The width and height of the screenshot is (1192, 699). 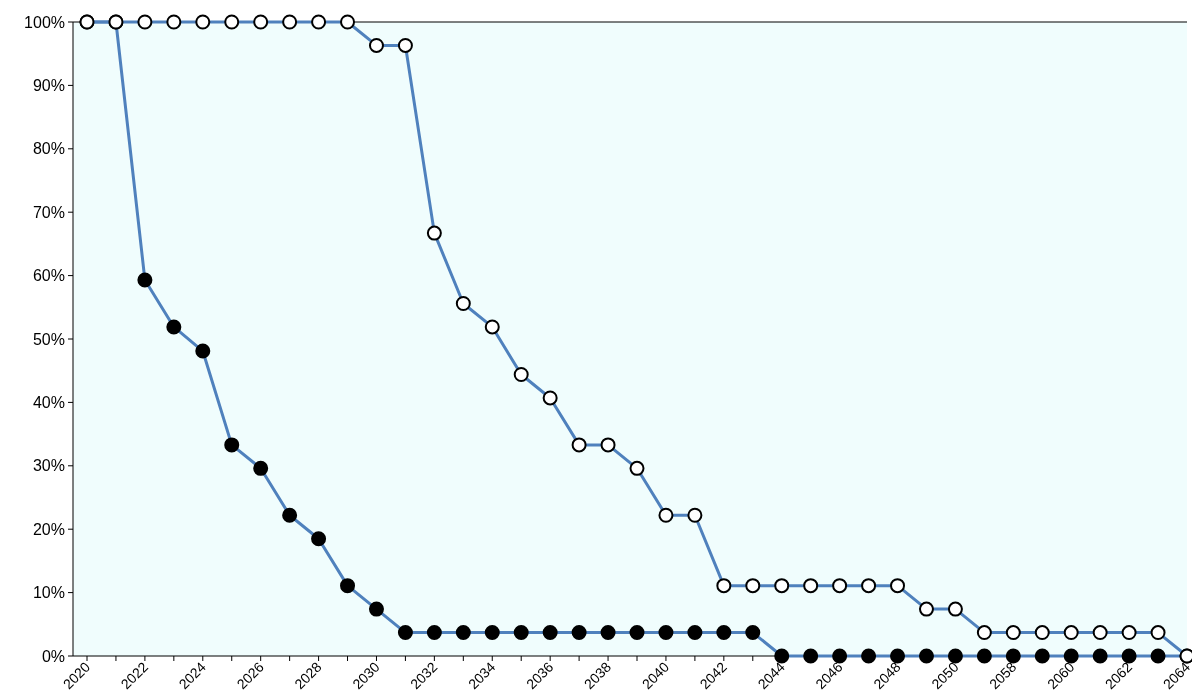 I want to click on y-tick-label: 0%, so click(x=53, y=656).